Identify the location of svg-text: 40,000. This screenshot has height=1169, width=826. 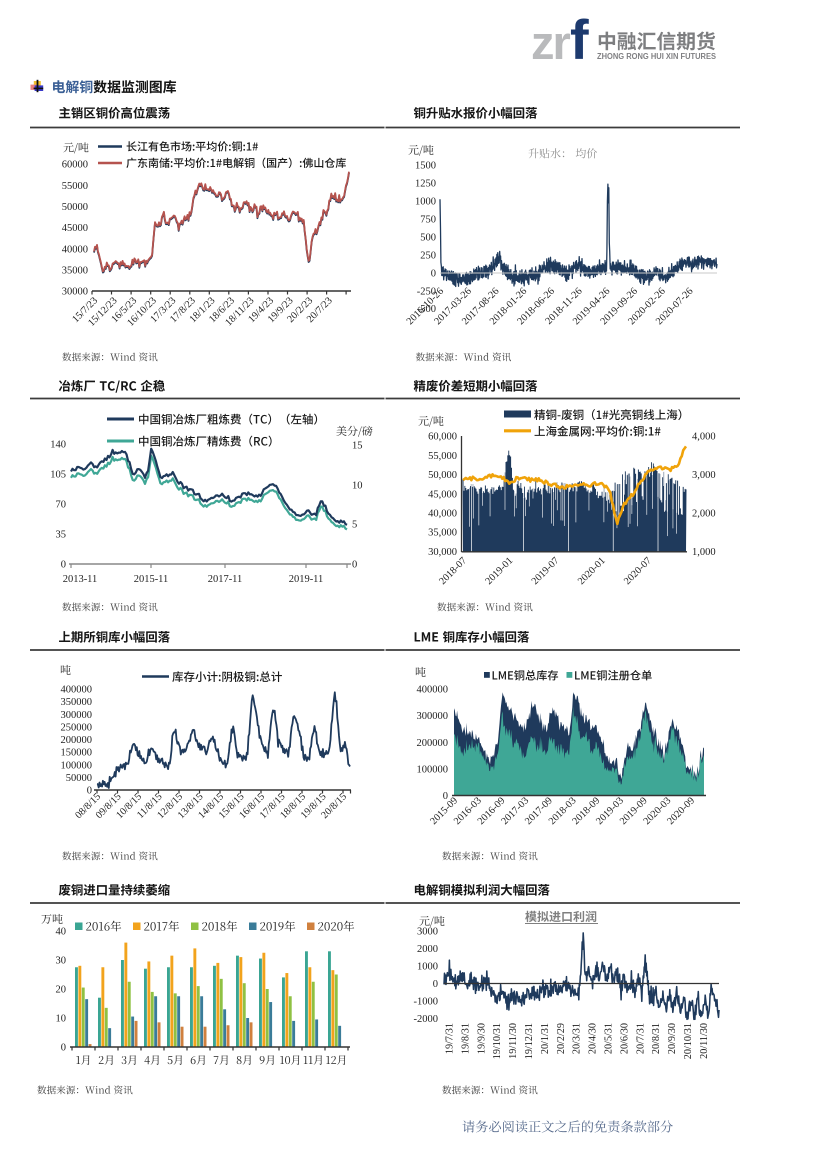
(442, 514).